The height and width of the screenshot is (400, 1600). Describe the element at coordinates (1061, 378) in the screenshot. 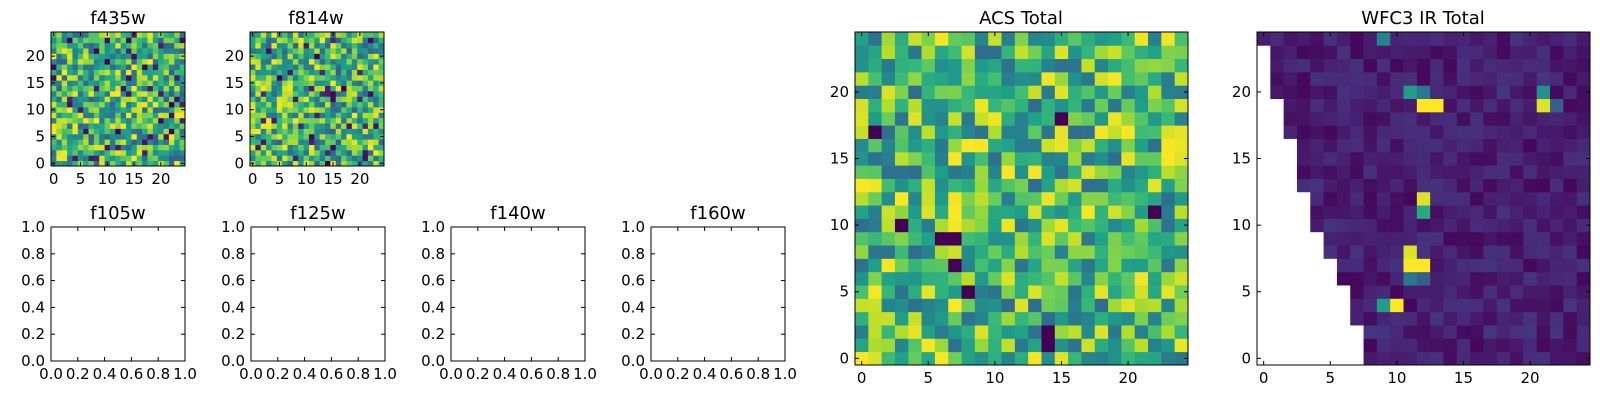

I see `x-tick-label: 15` at that location.